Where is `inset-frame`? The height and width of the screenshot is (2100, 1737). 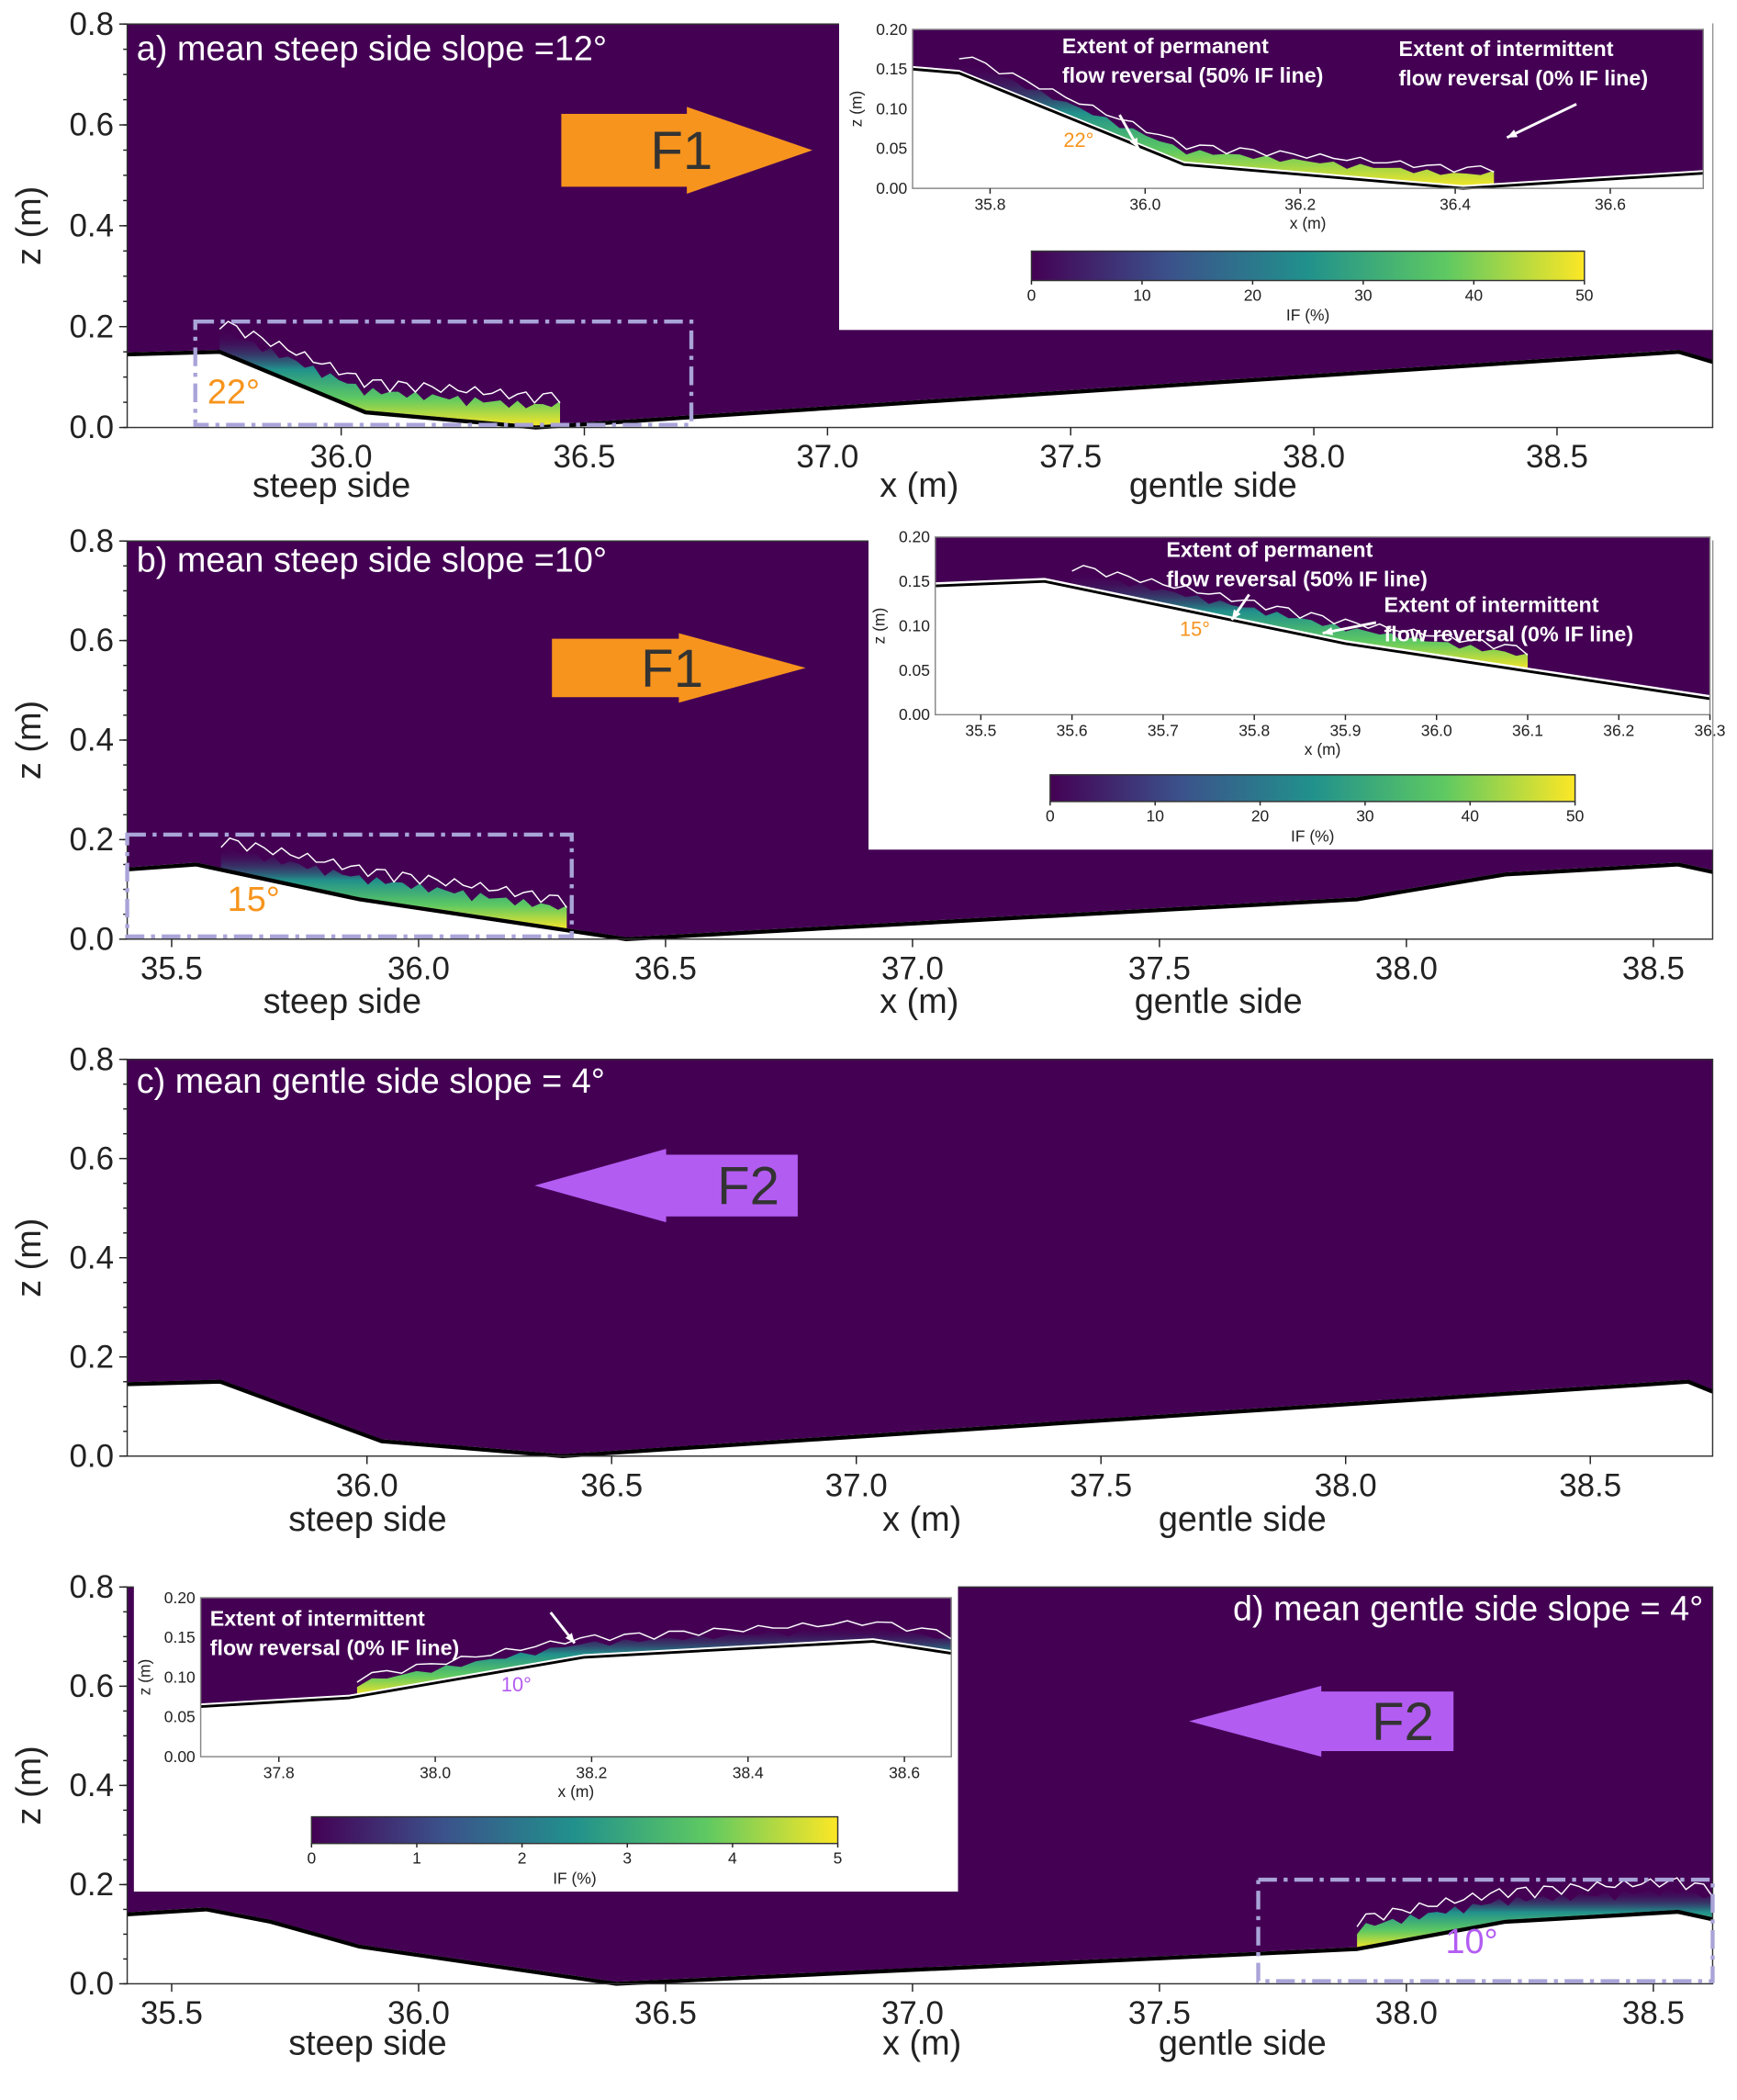 inset-frame is located at coordinates (1323, 626).